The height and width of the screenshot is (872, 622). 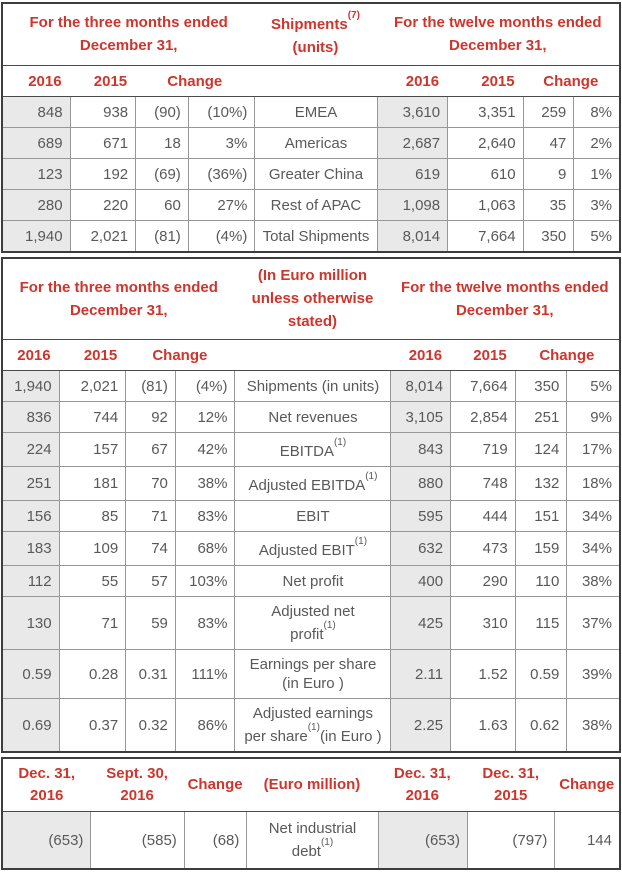 I want to click on value-cell: 938, so click(x=102, y=112).